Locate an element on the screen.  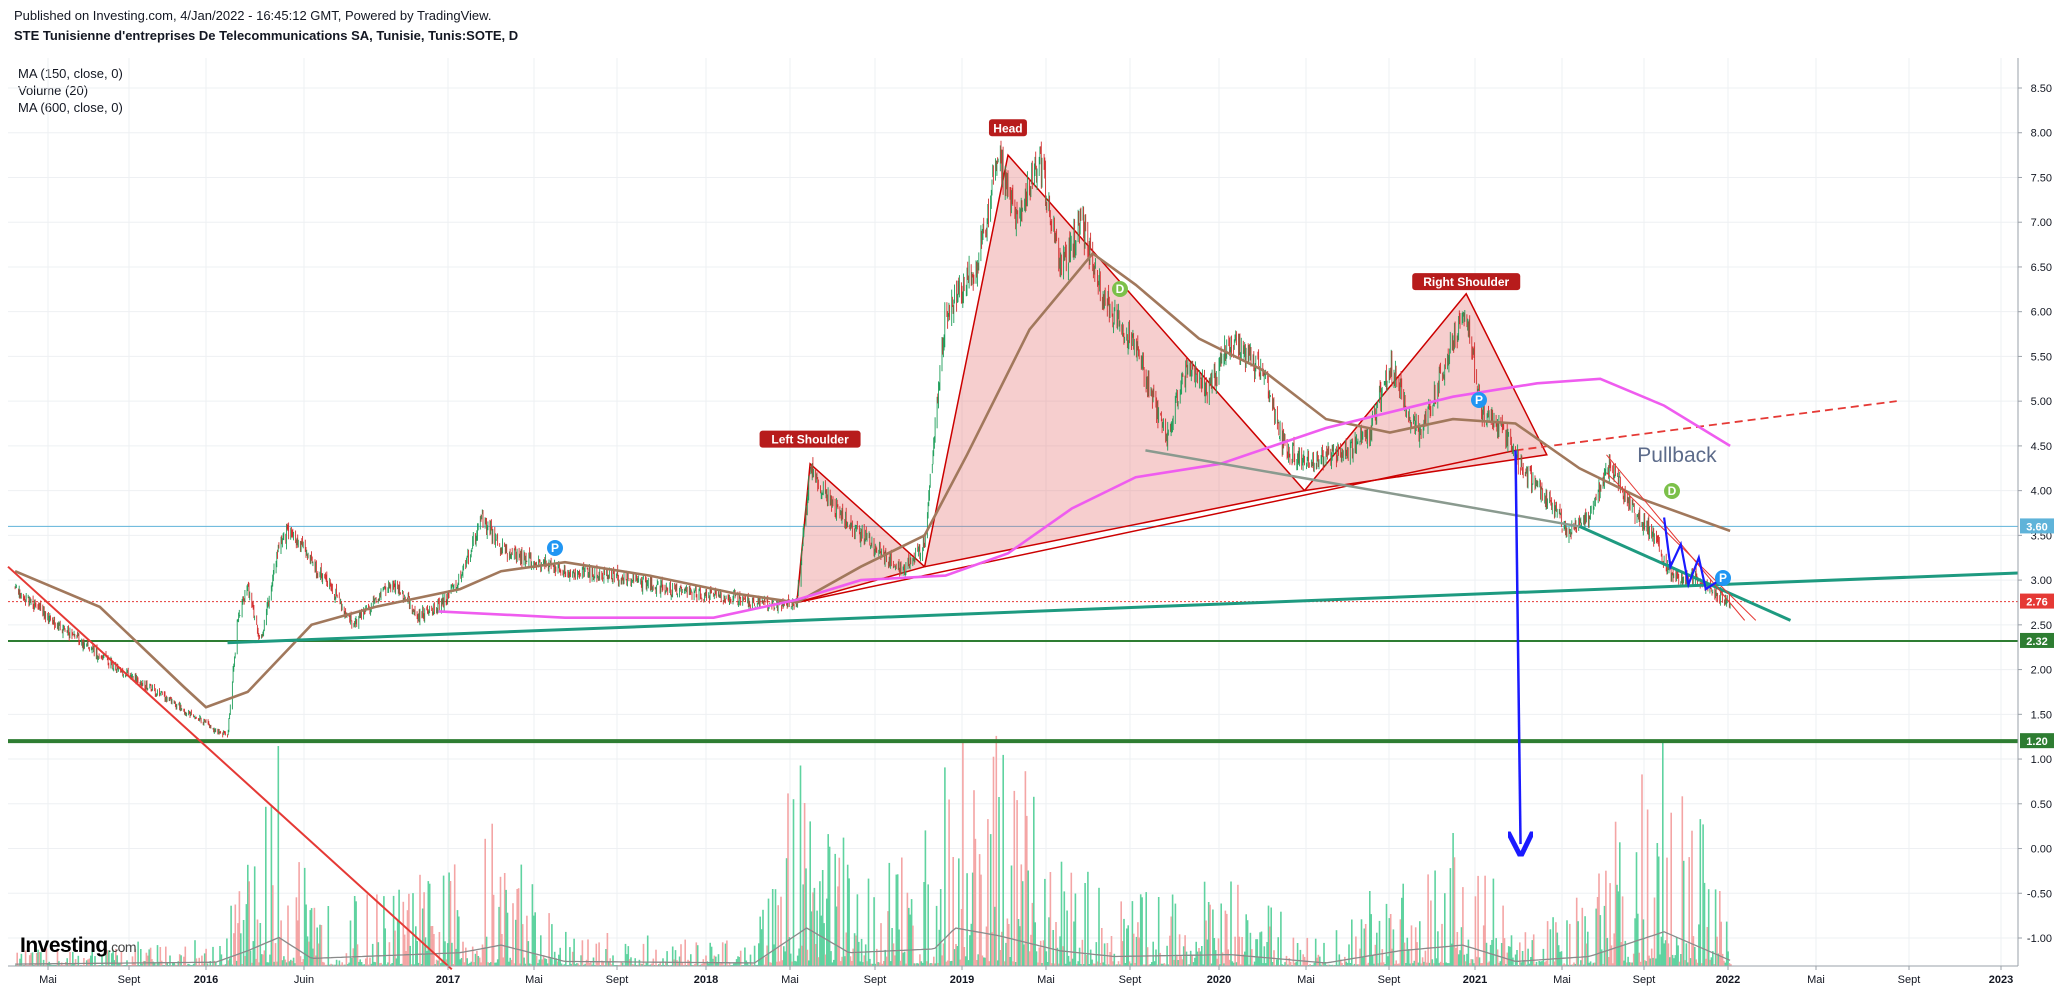
price-level-label: 2.32 is located at coordinates (2036, 642).